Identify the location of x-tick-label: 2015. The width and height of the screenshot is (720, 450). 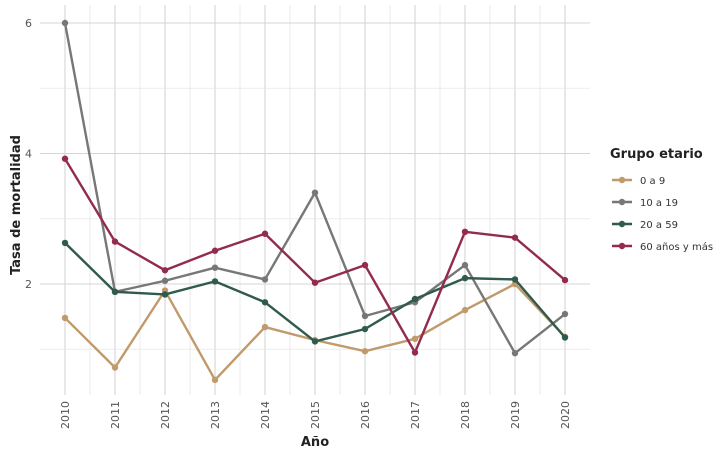
(315, 415).